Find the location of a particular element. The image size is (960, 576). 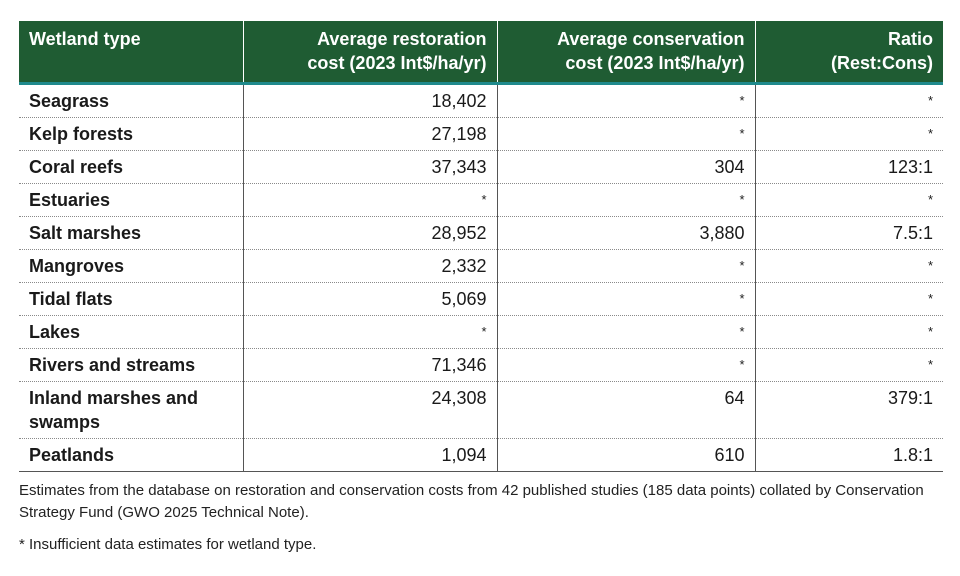

cell-ratio: 379:1 is located at coordinates (849, 410).